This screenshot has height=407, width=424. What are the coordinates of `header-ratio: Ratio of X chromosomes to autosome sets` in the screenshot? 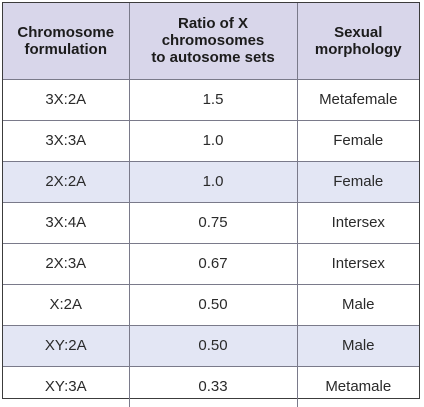 It's located at (212, 41).